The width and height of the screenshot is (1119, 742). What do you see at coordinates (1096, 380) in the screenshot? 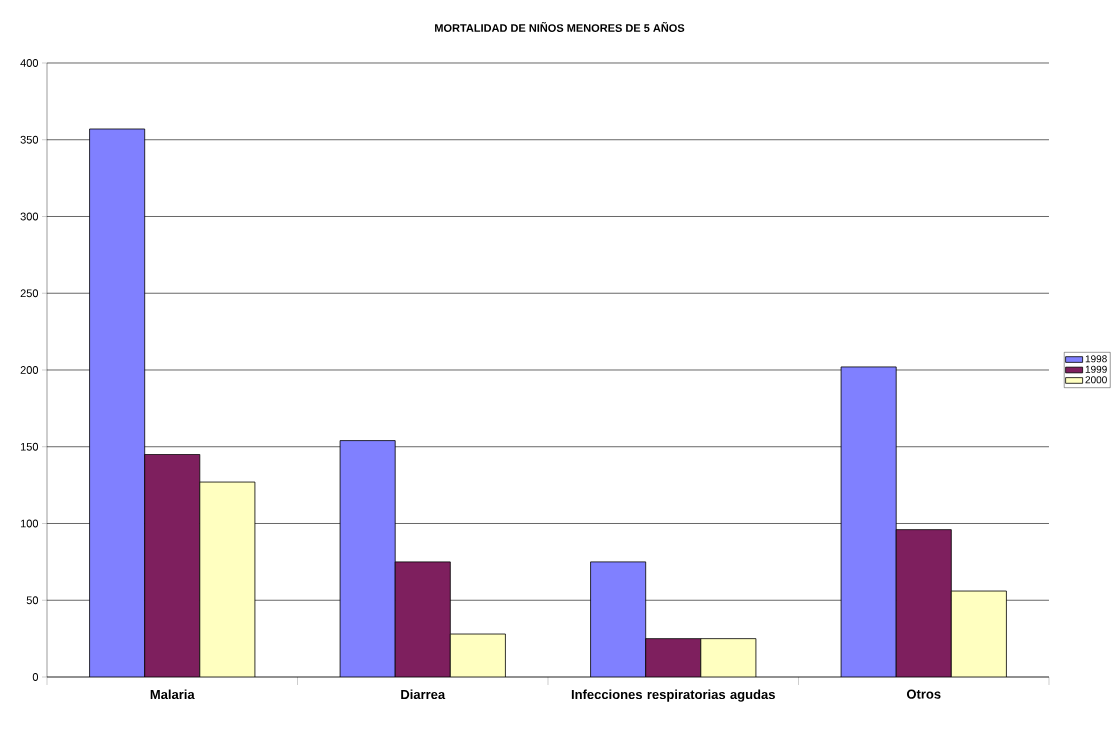
I see `legend-label: 2000` at bounding box center [1096, 380].